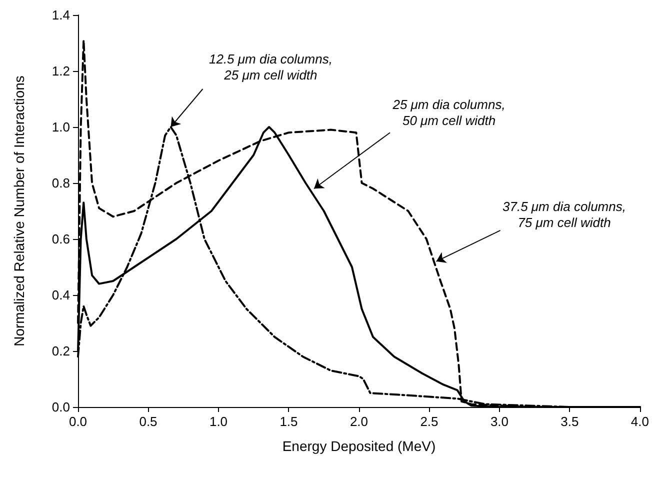 This screenshot has width=652, height=478. I want to click on x-tick-label: 1.5, so click(289, 421).